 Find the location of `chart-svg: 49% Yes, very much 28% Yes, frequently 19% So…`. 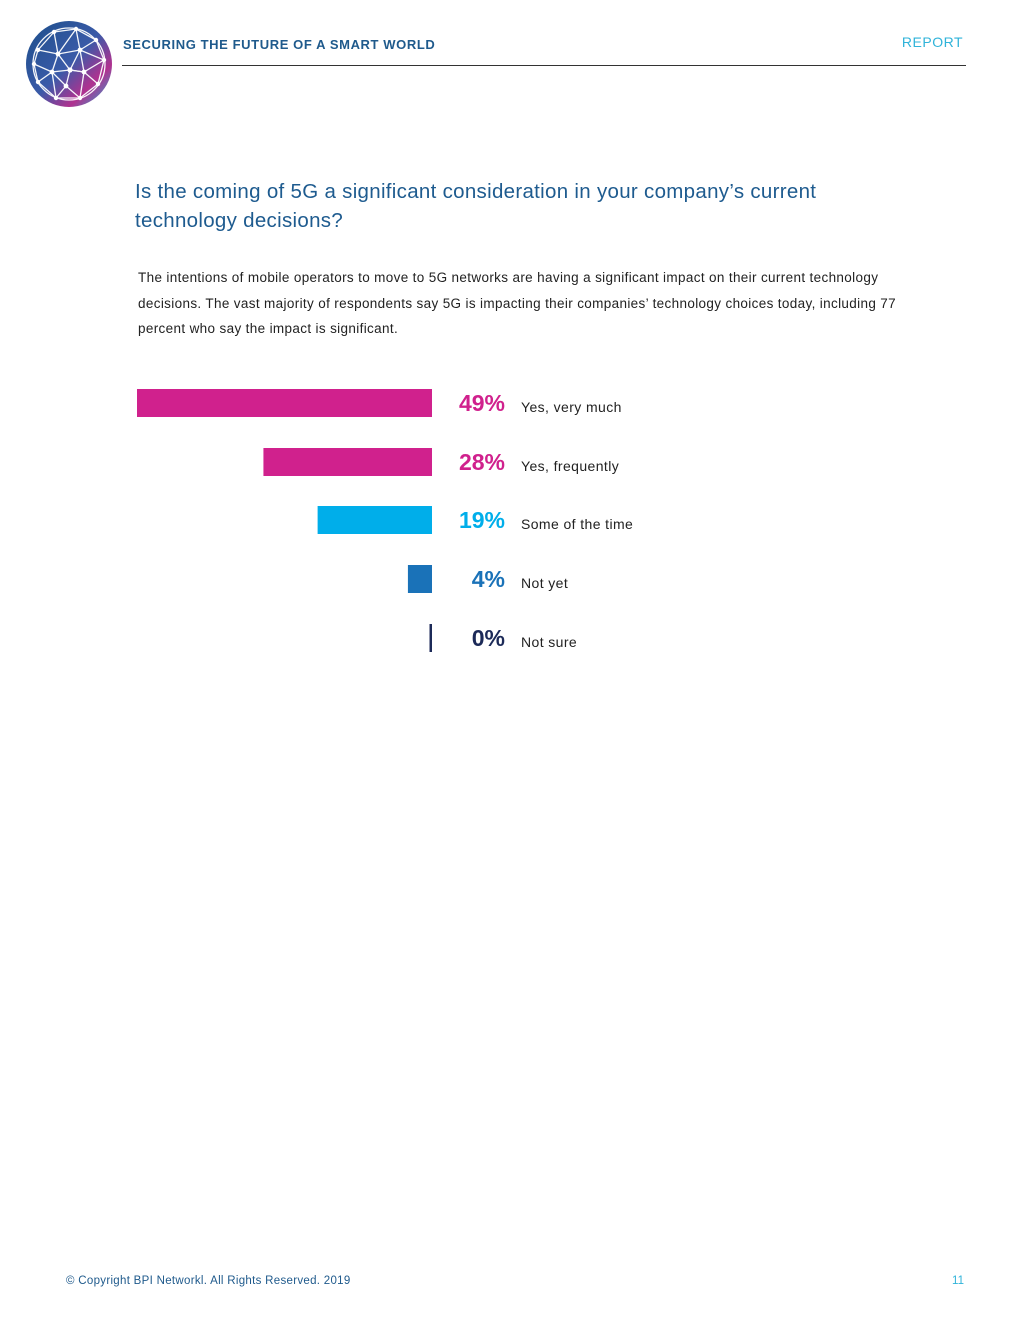

chart-svg: 49% Yes, very much 28% Yes, frequently 19% So… is located at coordinates (385, 520).